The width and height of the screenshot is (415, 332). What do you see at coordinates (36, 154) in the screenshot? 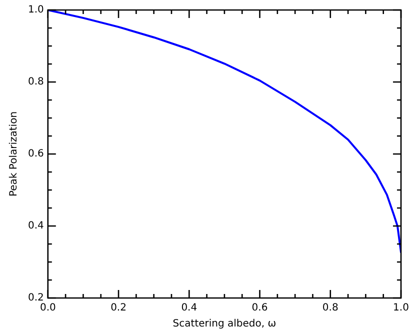
I see `y-tick-label: 0.6` at bounding box center [36, 154].